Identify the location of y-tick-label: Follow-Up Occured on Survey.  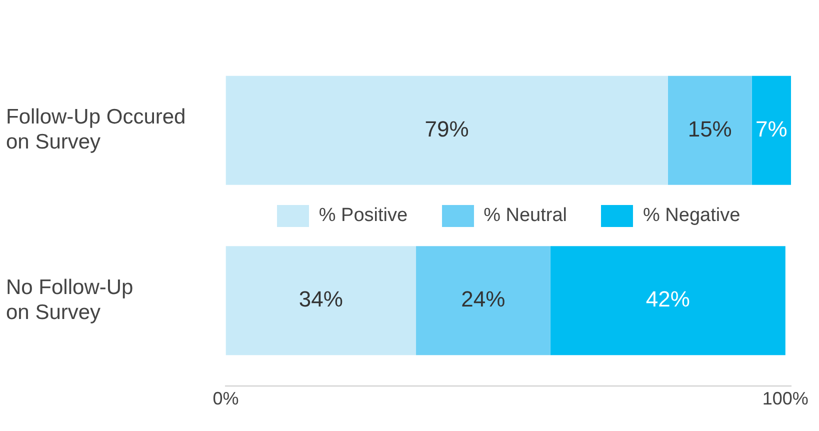
(96, 130).